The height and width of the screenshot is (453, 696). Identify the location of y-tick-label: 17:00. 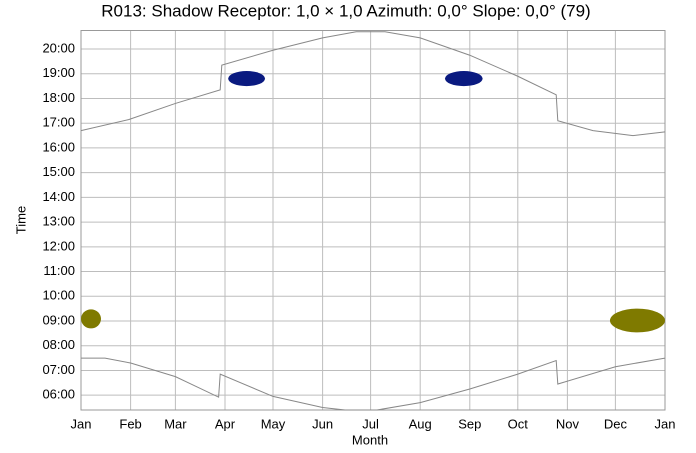
(58, 122).